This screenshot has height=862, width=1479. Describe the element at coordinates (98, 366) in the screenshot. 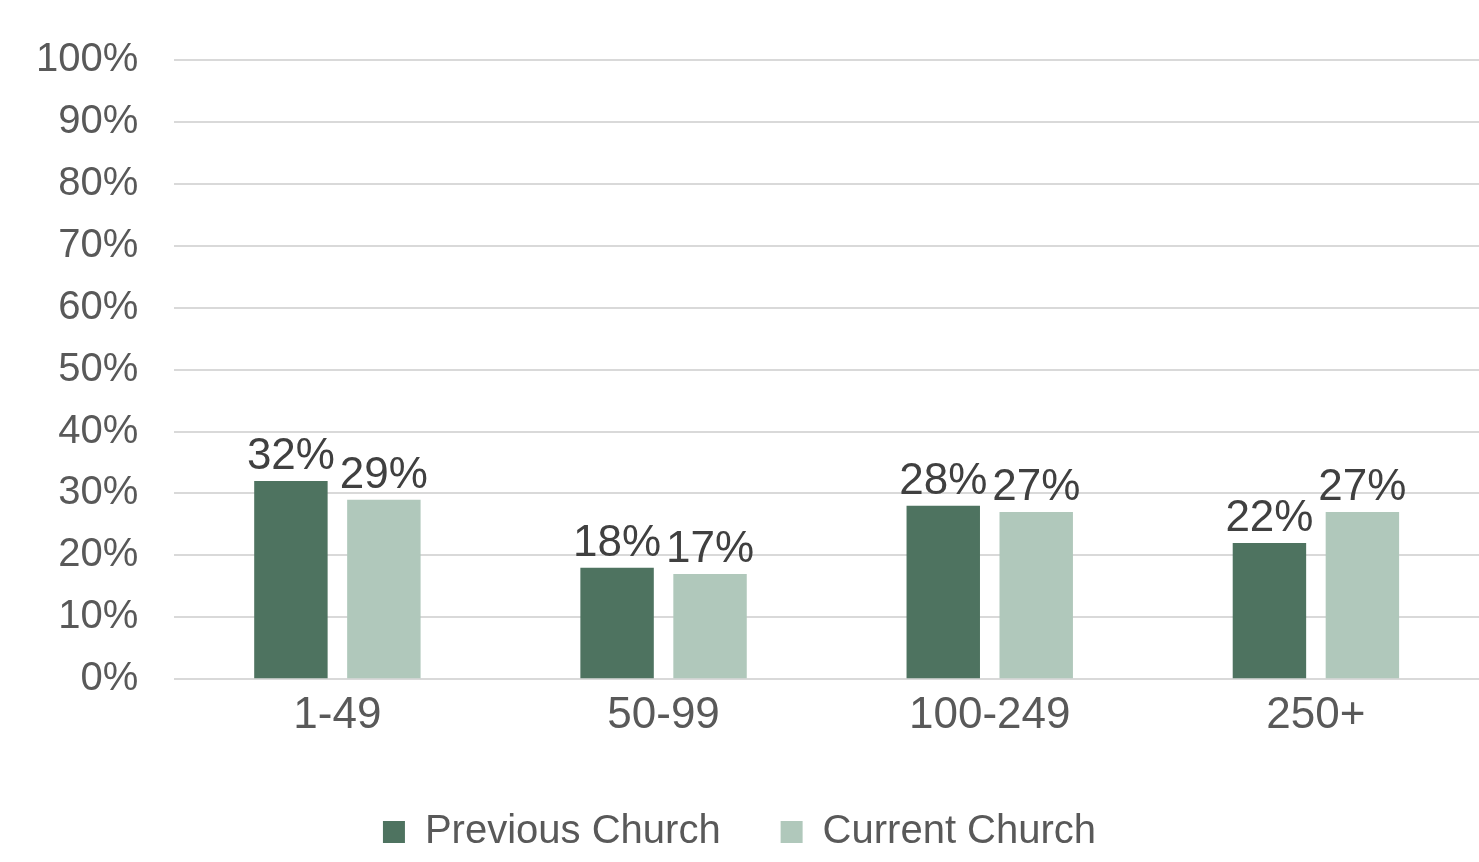

I see `y-tick-label: 50%` at that location.